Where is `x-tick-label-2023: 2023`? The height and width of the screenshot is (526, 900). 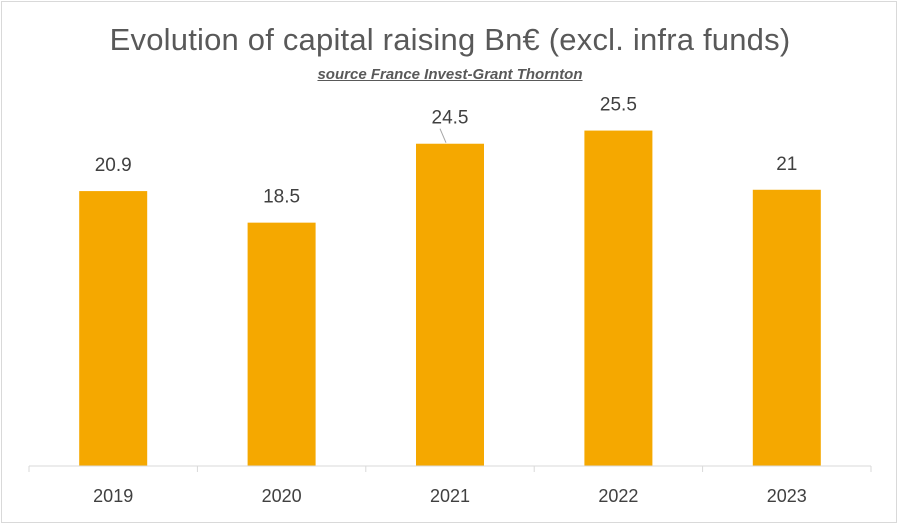
x-tick-label-2023: 2023 is located at coordinates (787, 496).